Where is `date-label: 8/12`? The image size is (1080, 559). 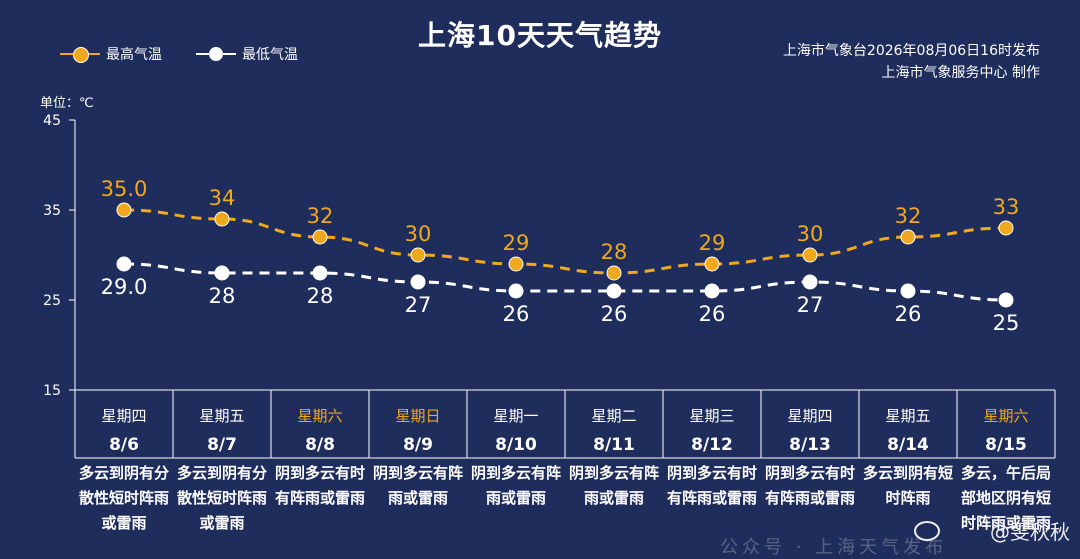 date-label: 8/12 is located at coordinates (712, 445).